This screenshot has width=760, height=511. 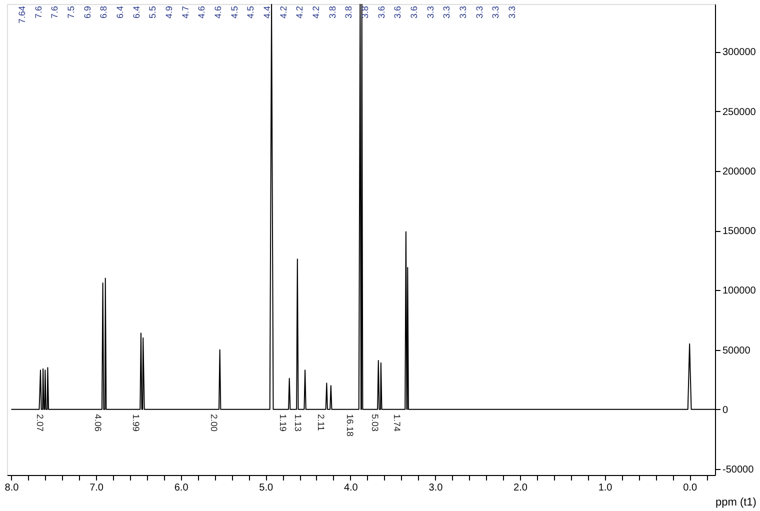 I want to click on annotation: 5.5, so click(x=153, y=12).